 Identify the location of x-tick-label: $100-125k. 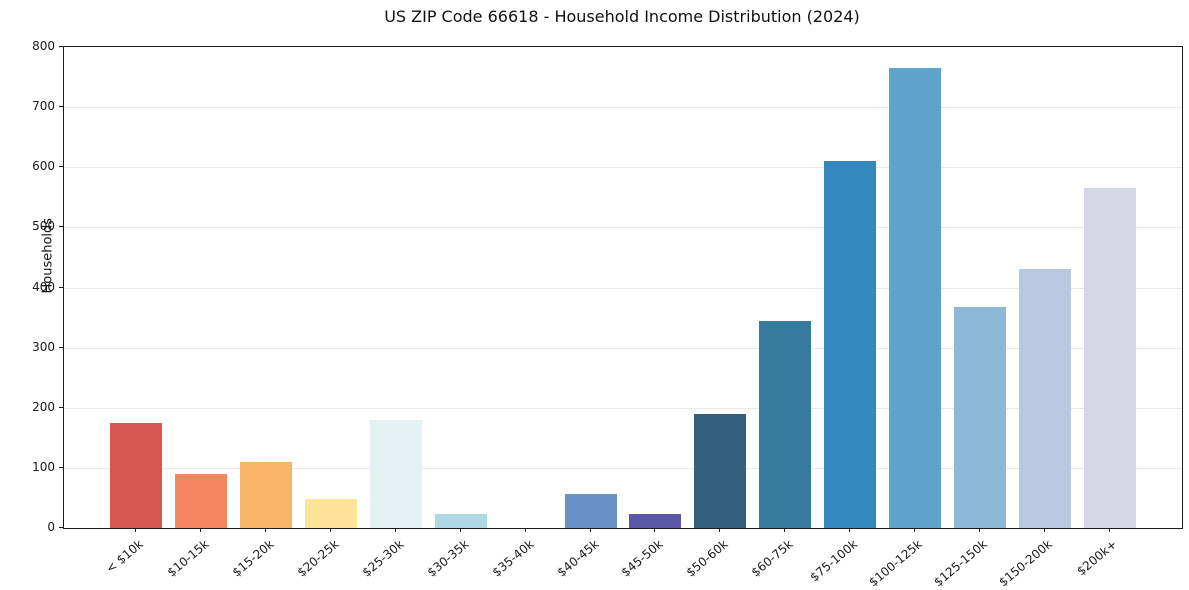
(895, 563).